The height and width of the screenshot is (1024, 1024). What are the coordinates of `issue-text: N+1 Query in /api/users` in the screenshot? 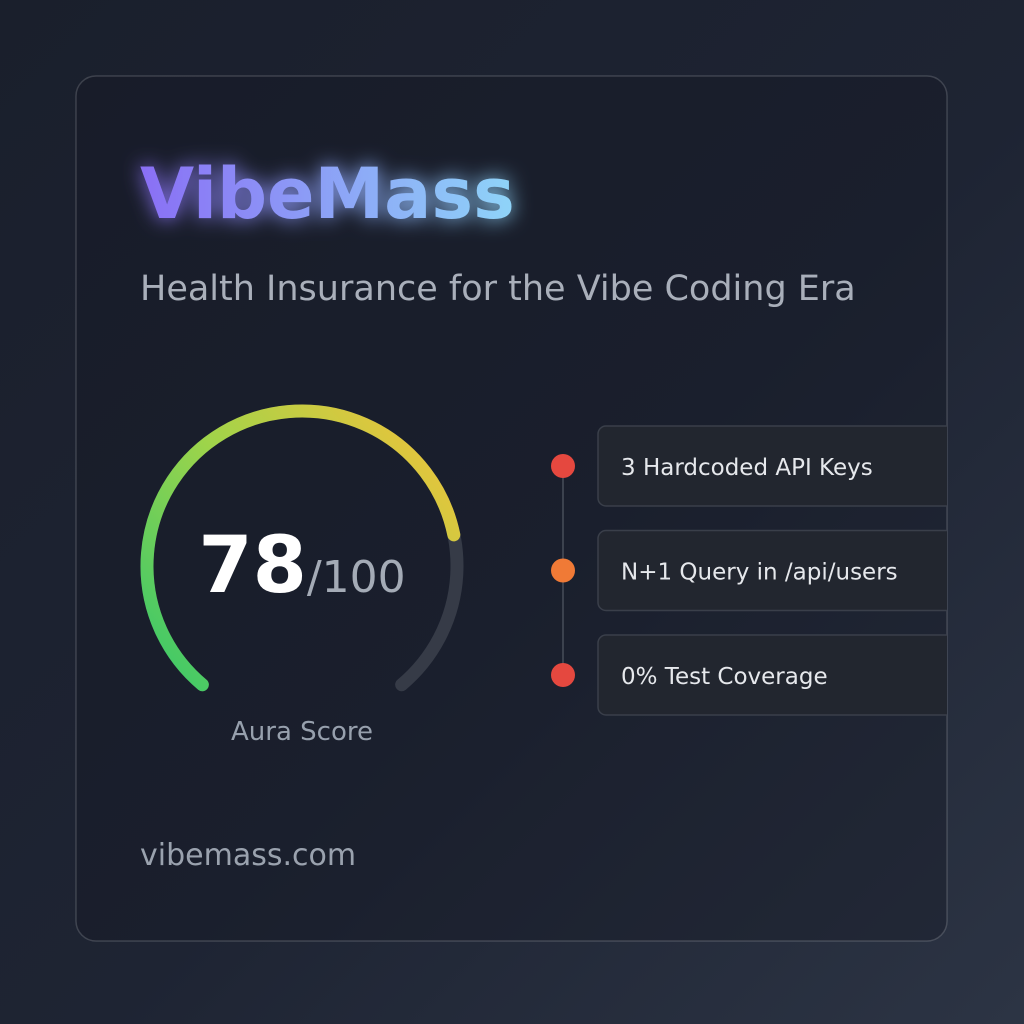 It's located at (759, 573).